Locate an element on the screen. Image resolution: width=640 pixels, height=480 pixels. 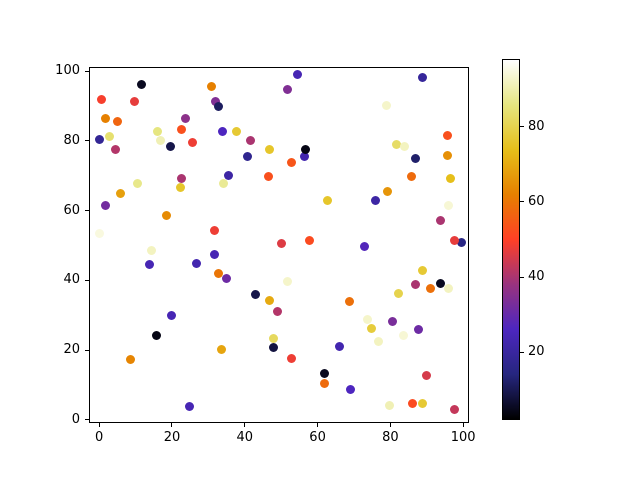
x-tick-label: 40 is located at coordinates (245, 437).